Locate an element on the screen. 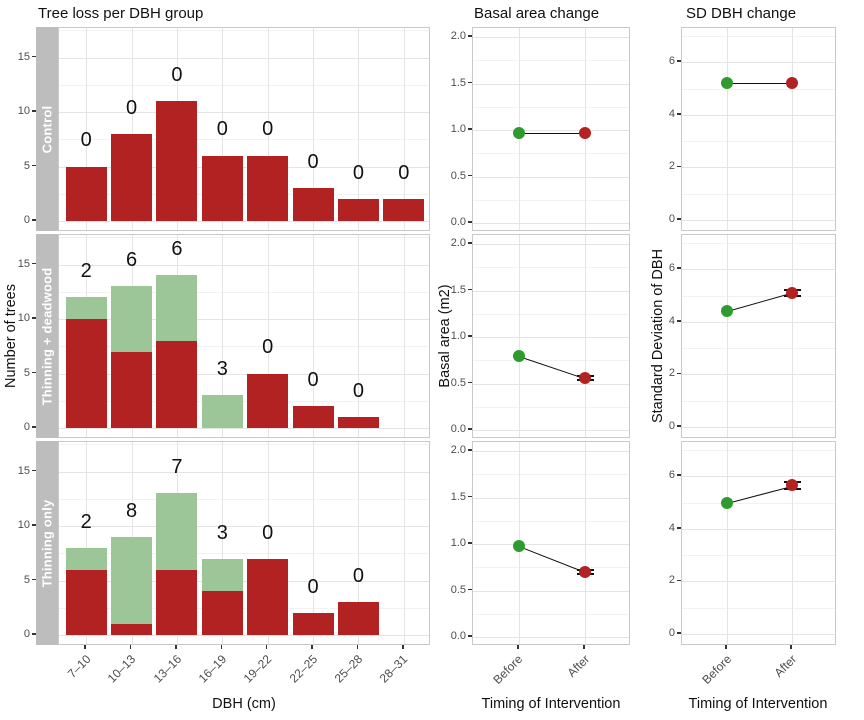 This screenshot has height=720, width=864. x-axis-title-dbh: DBH (cm) is located at coordinates (244, 704).